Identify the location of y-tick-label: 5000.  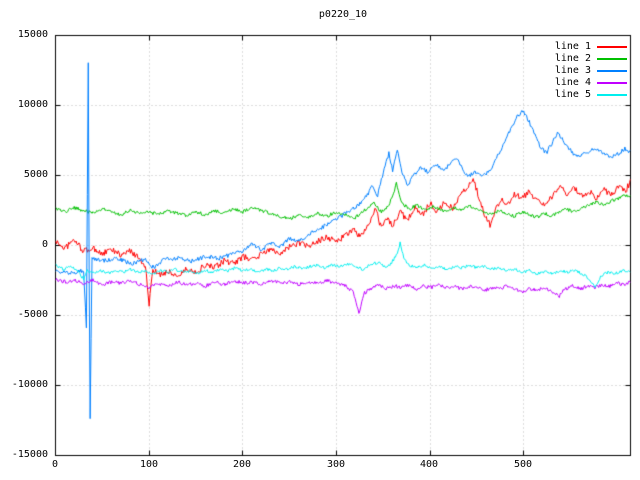
(35, 174).